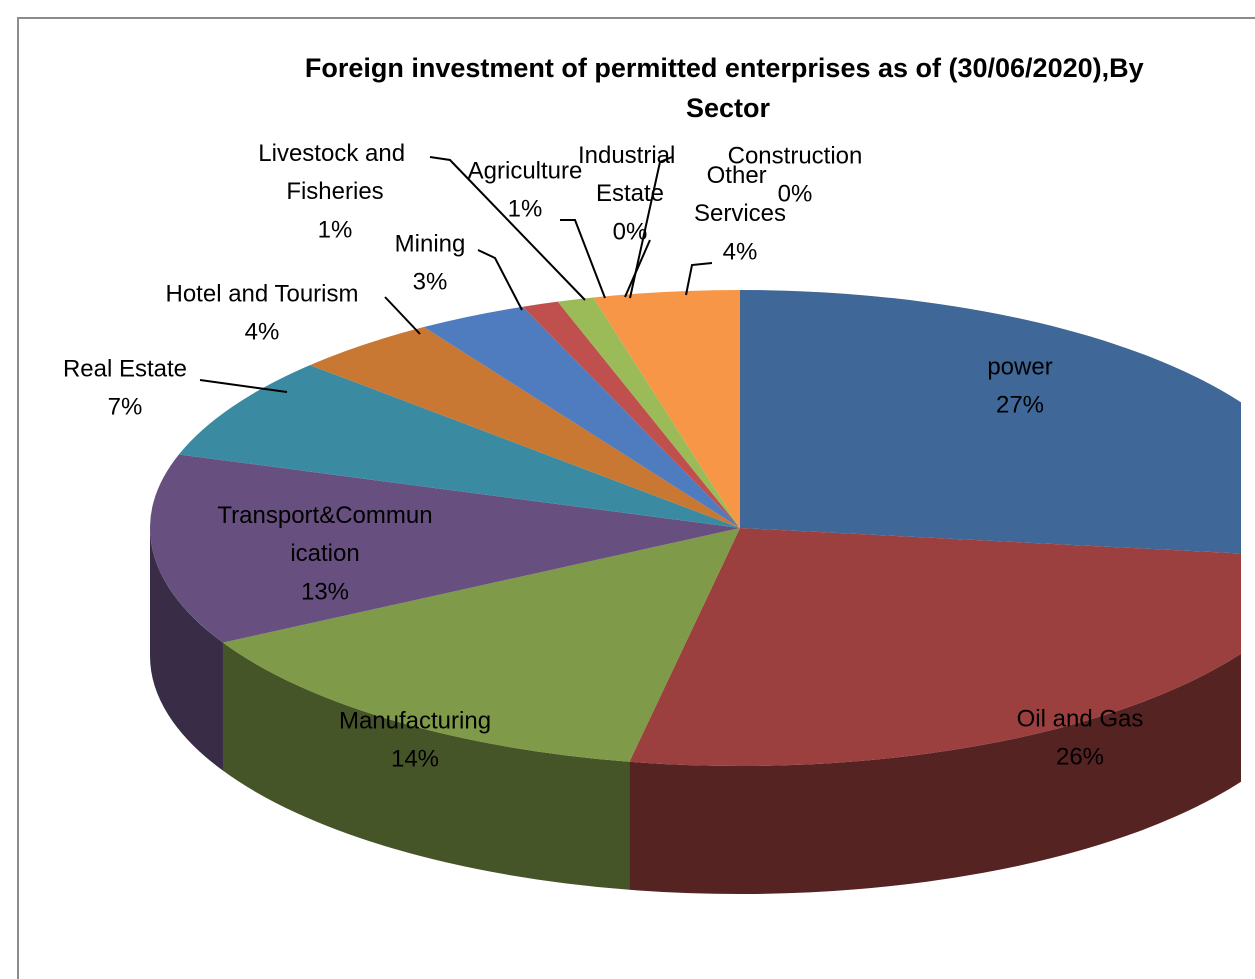  I want to click on slice-label: Mining, so click(430, 243).